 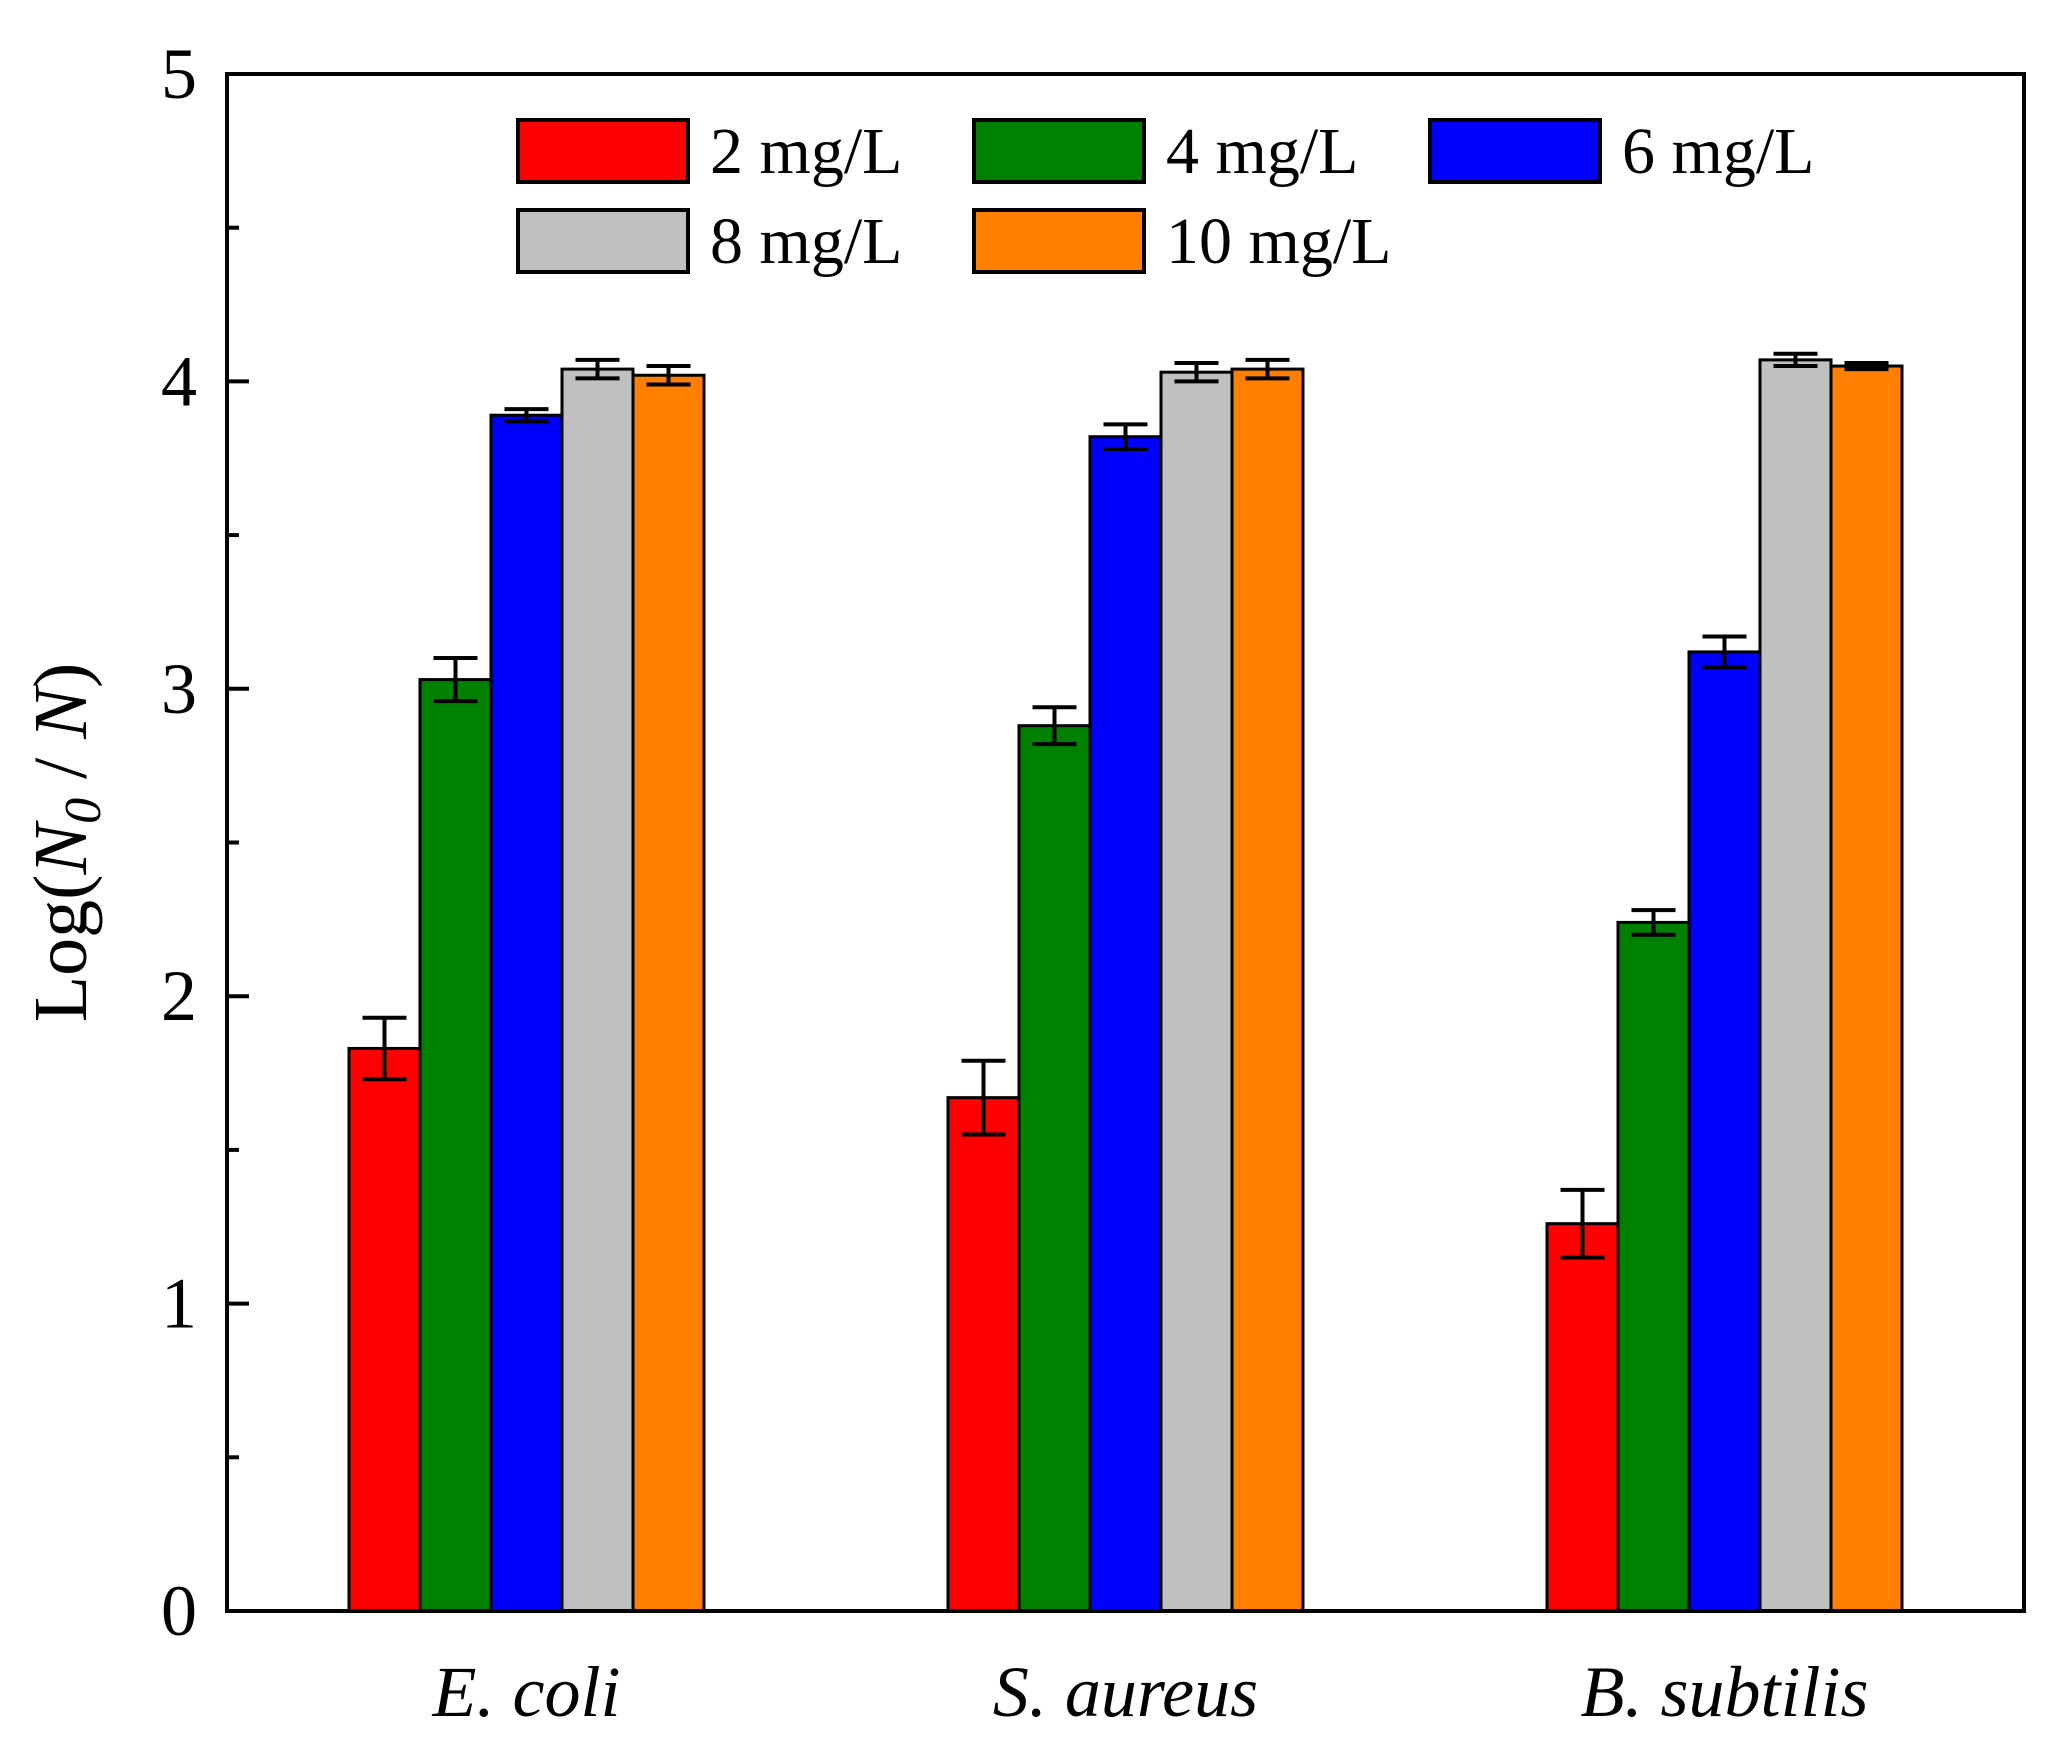 I want to click on legend-item: 4 mg/L, so click(x=1165, y=151).